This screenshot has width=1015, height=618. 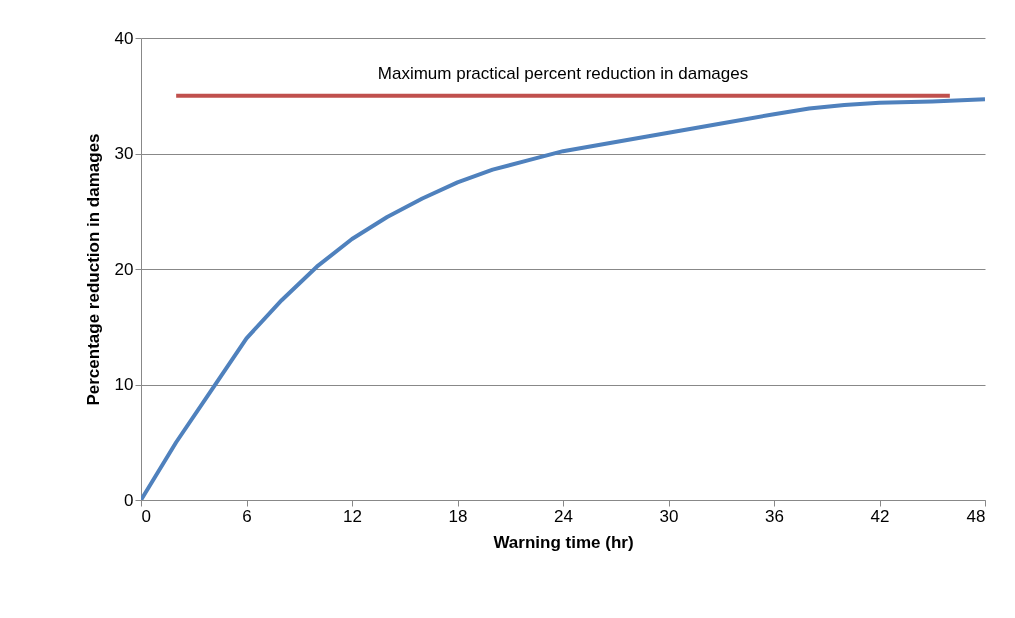 I want to click on y-tick-label: 0, so click(x=129, y=500).